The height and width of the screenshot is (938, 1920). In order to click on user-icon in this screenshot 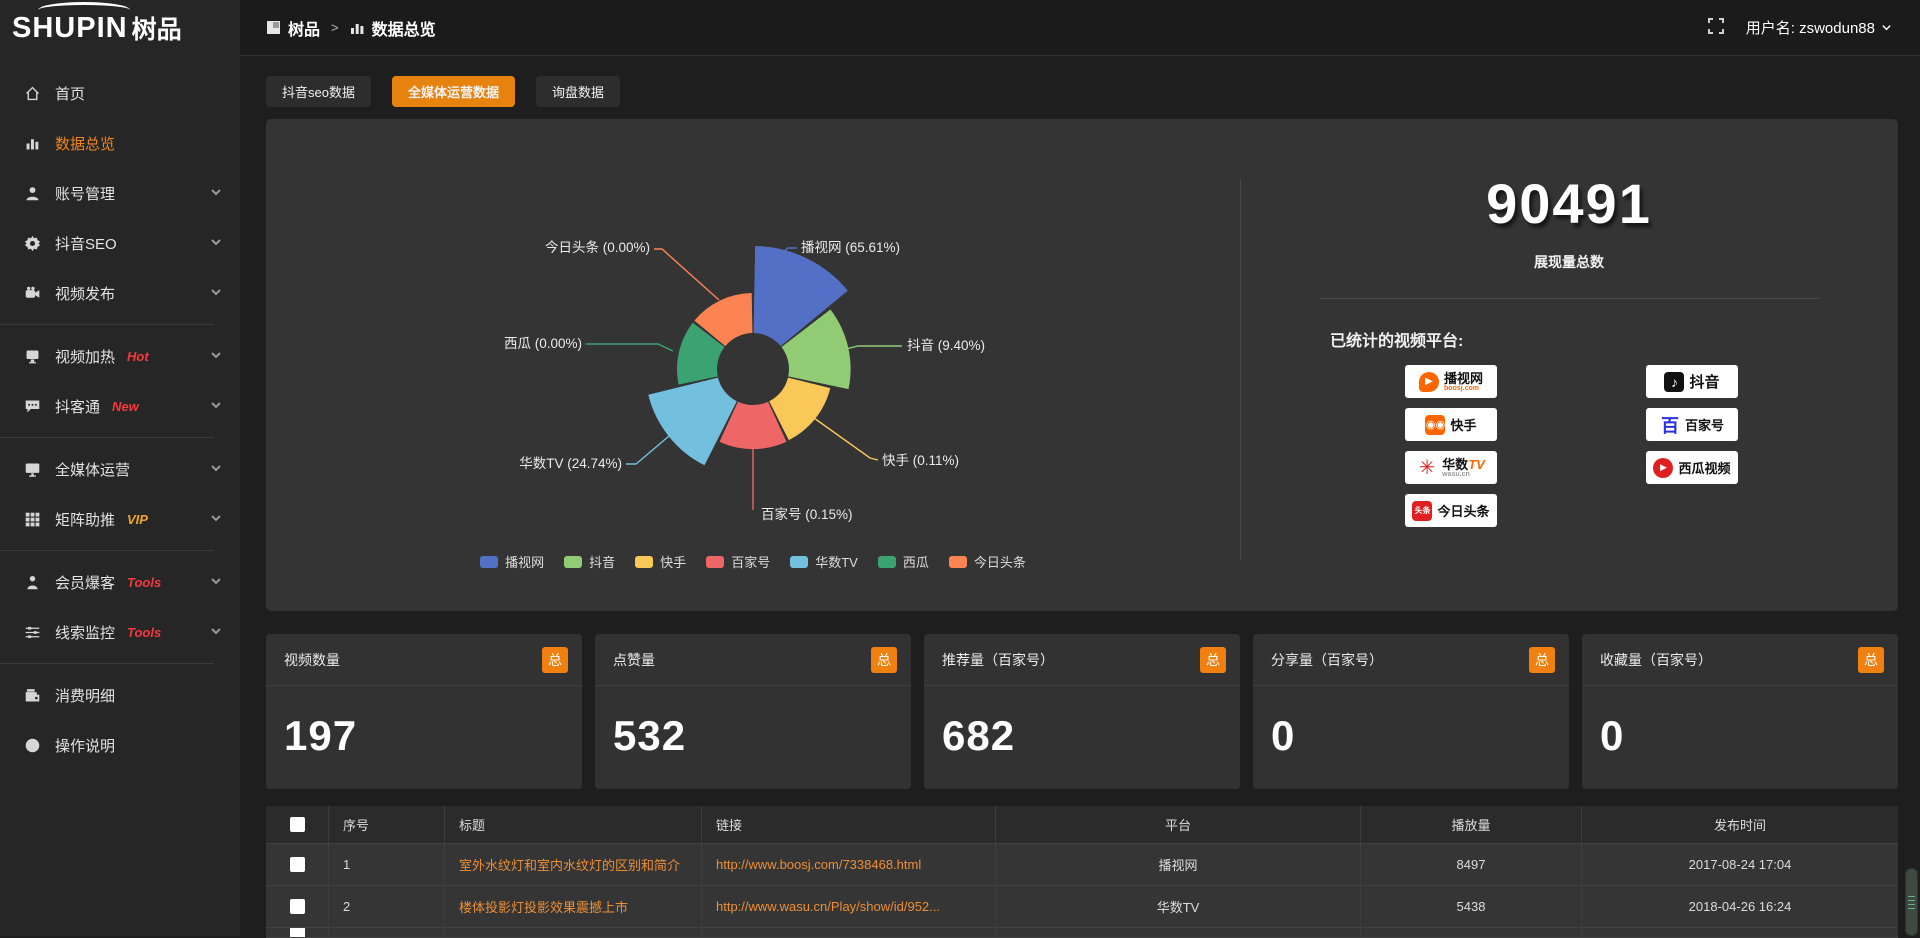, I will do `click(32, 193)`.